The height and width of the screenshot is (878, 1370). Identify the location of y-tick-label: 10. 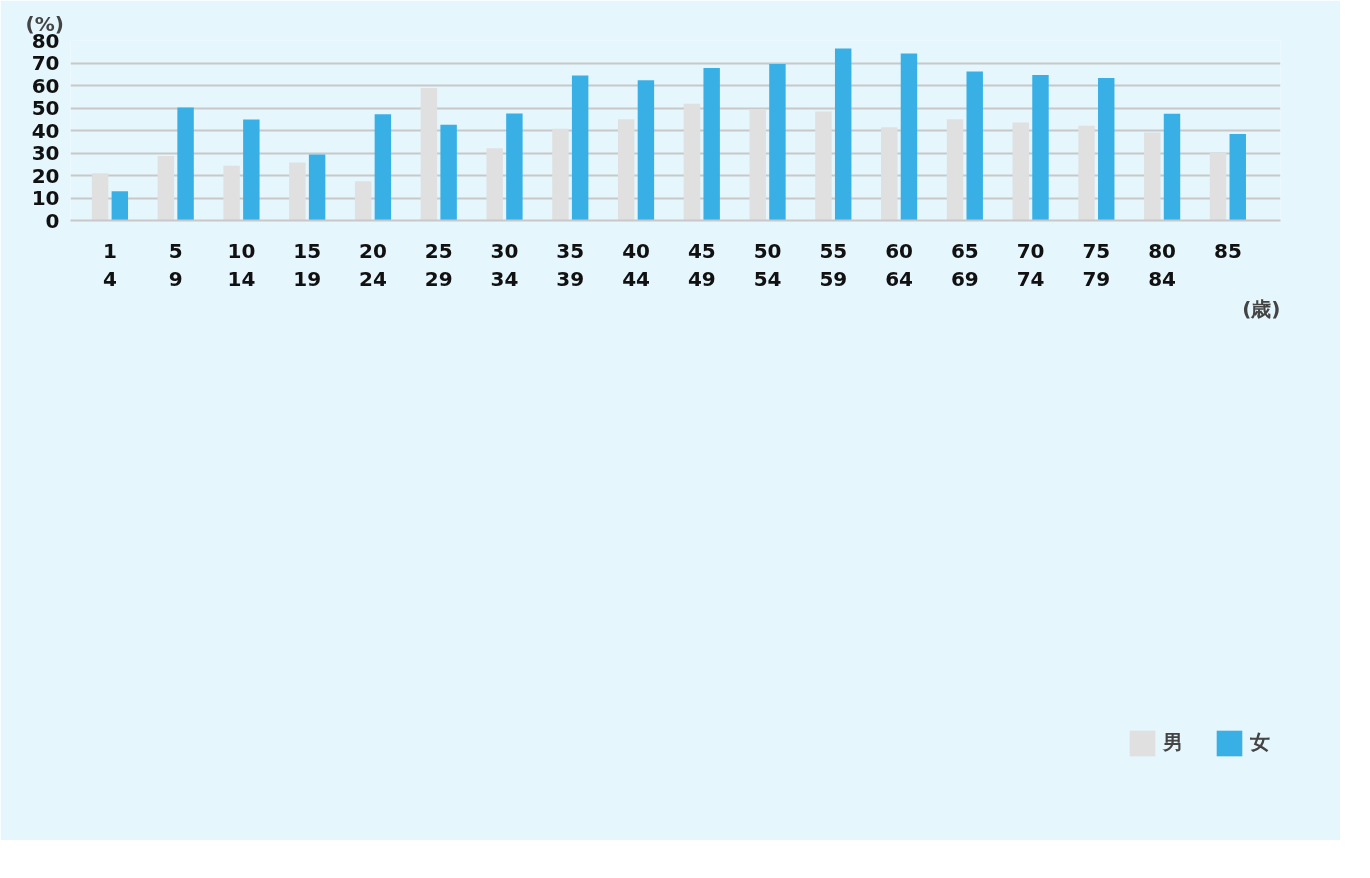
(45, 198).